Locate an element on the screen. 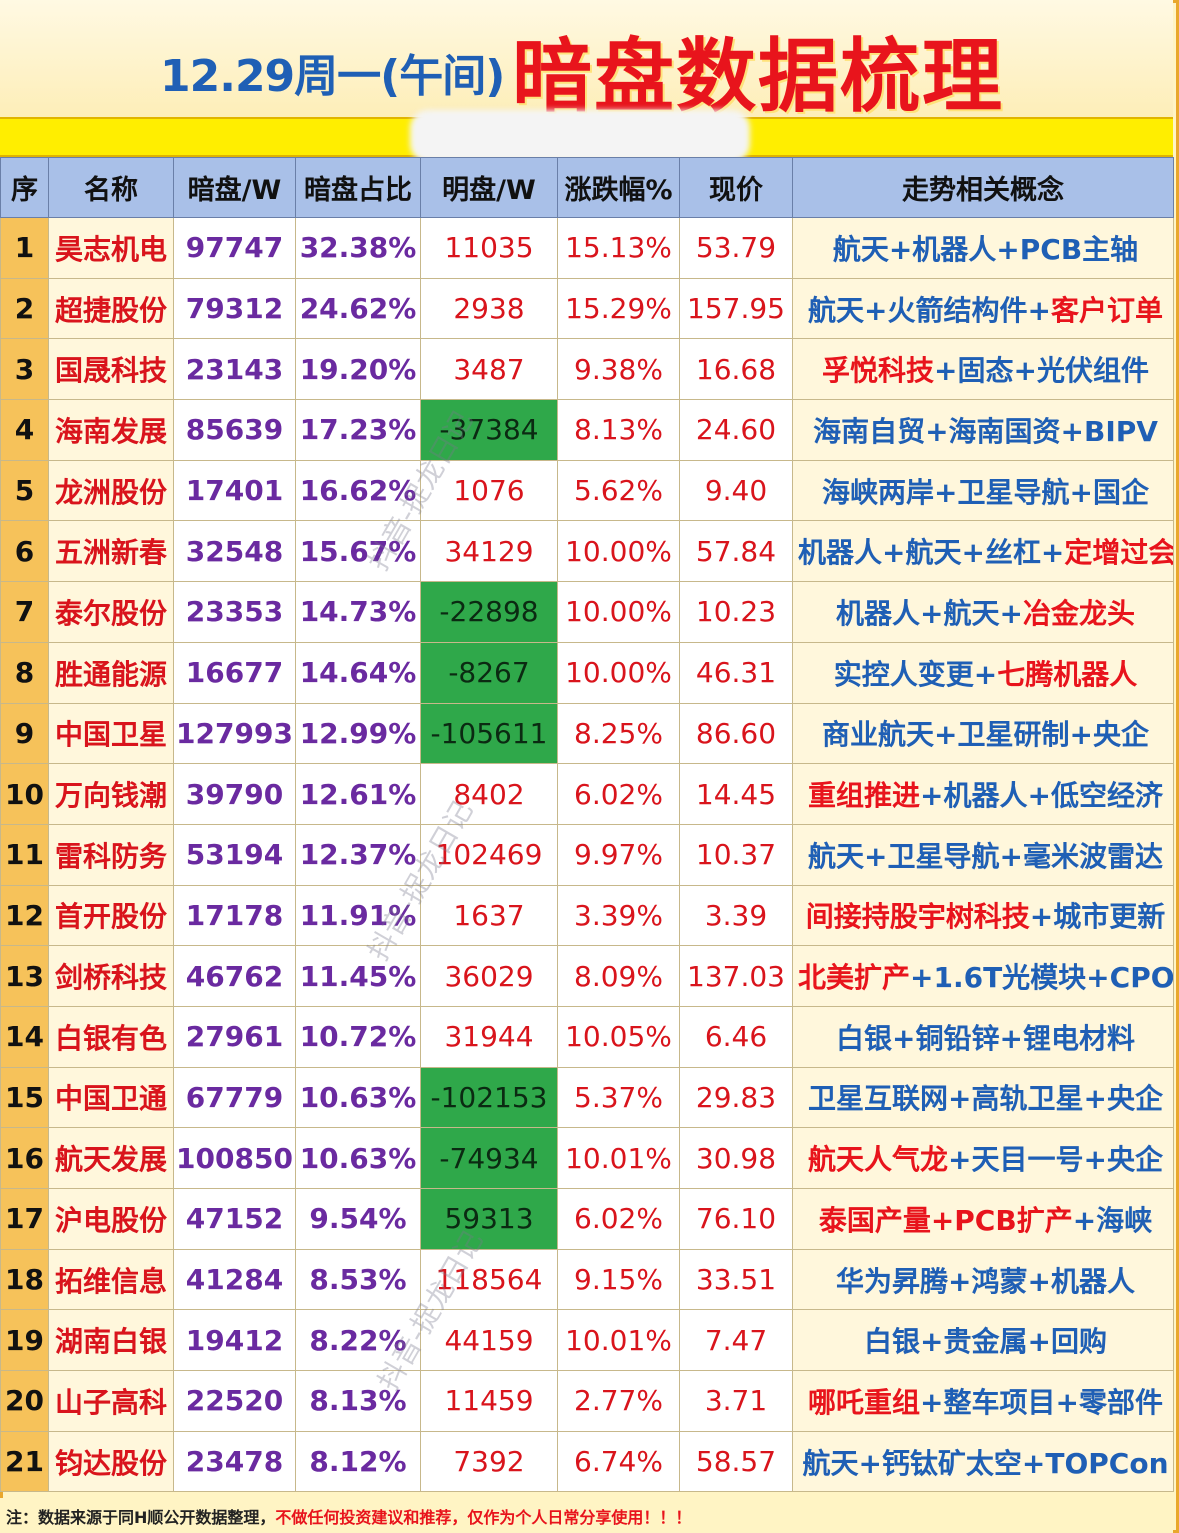 Image resolution: width=1179 pixels, height=1533 pixels. concept-segment: +机器人+低空经济 is located at coordinates (1041, 796).